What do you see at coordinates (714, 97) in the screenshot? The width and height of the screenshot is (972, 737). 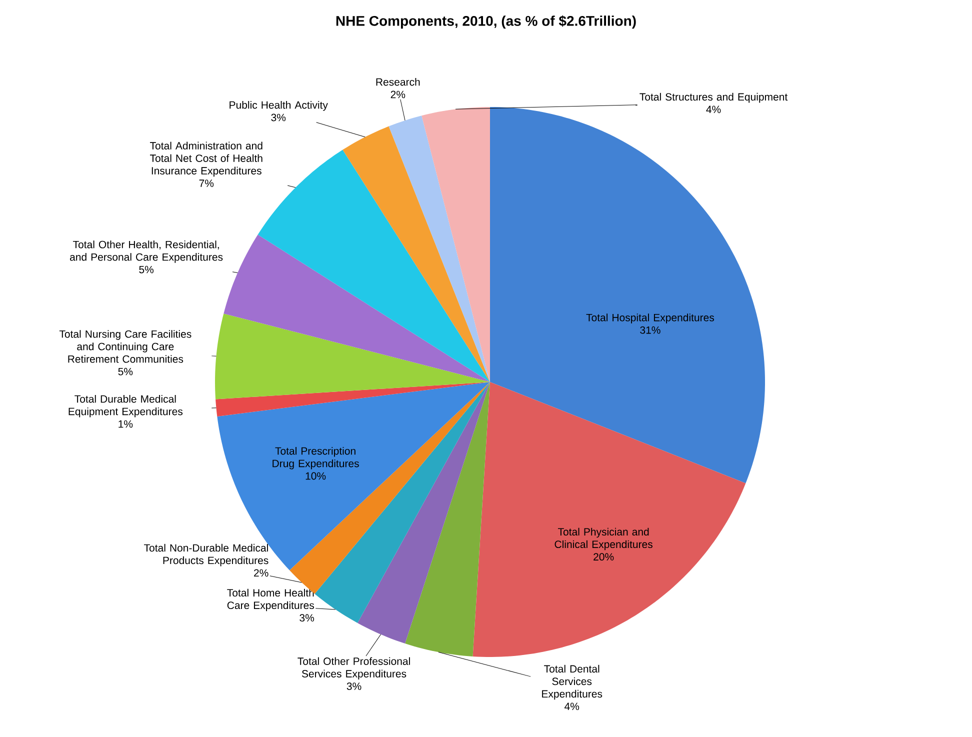 I see `slice-label: Total Structures and Equipment` at bounding box center [714, 97].